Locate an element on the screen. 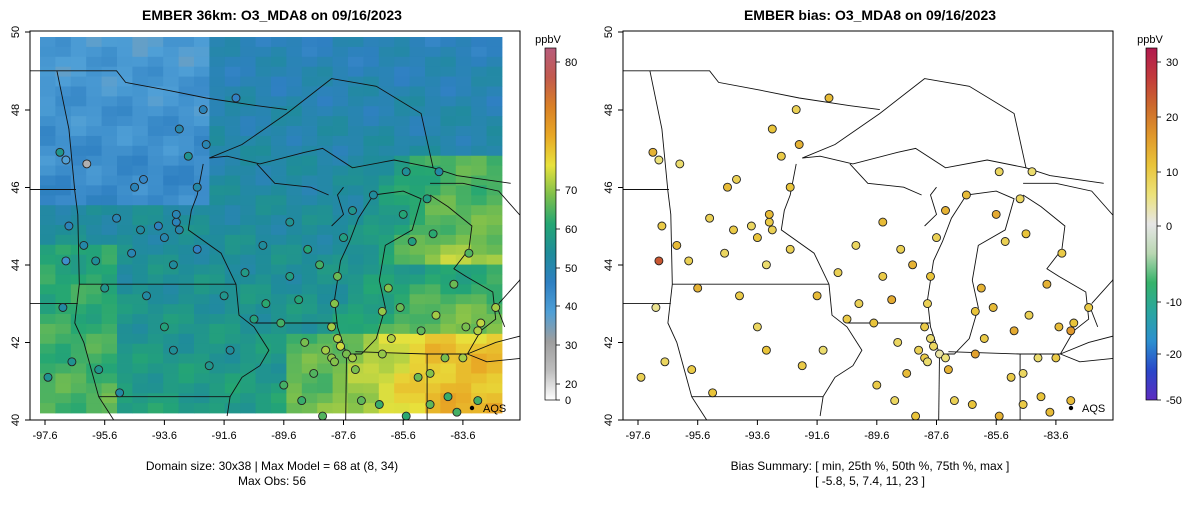 The width and height of the screenshot is (1200, 507). right-legend-aqs-label: AQS is located at coordinates (1093, 409).